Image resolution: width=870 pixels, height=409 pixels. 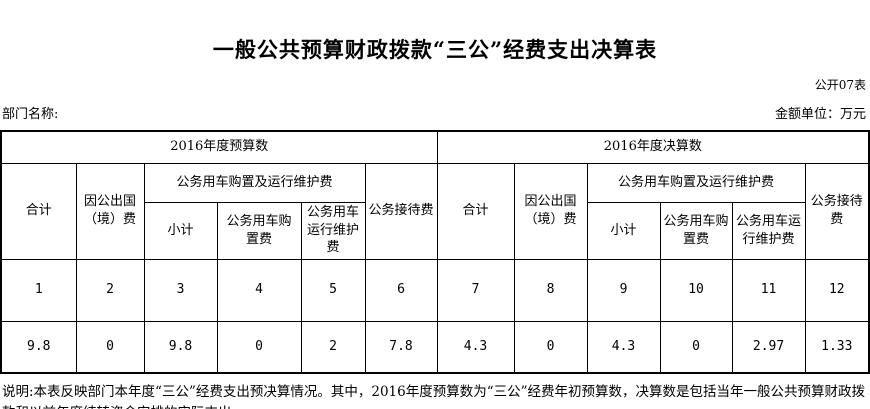 I want to click on header-final-vehicle-purchase: 公务用车购置费, so click(x=696, y=230).